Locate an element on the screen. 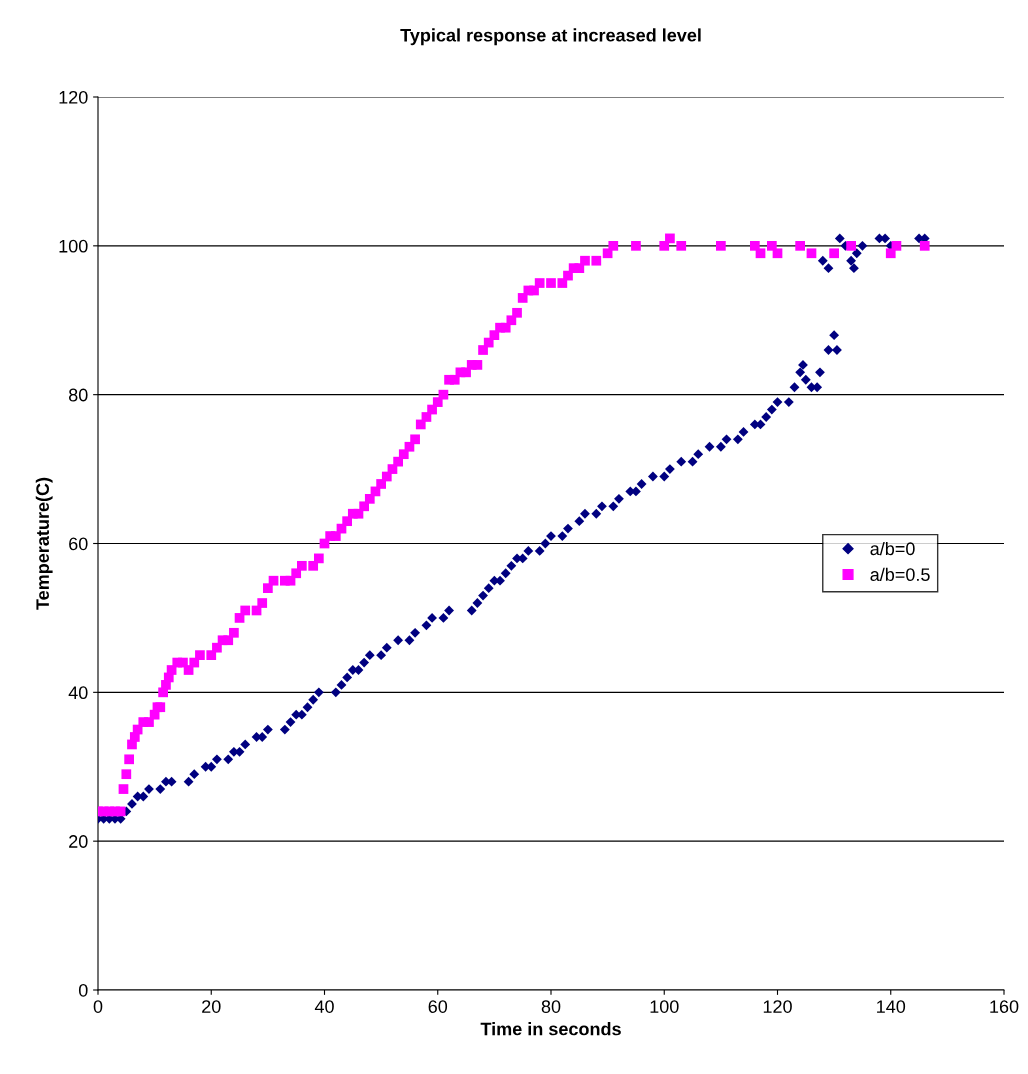 The width and height of the screenshot is (1028, 1074). x-tick-label: 60 is located at coordinates (438, 1006).